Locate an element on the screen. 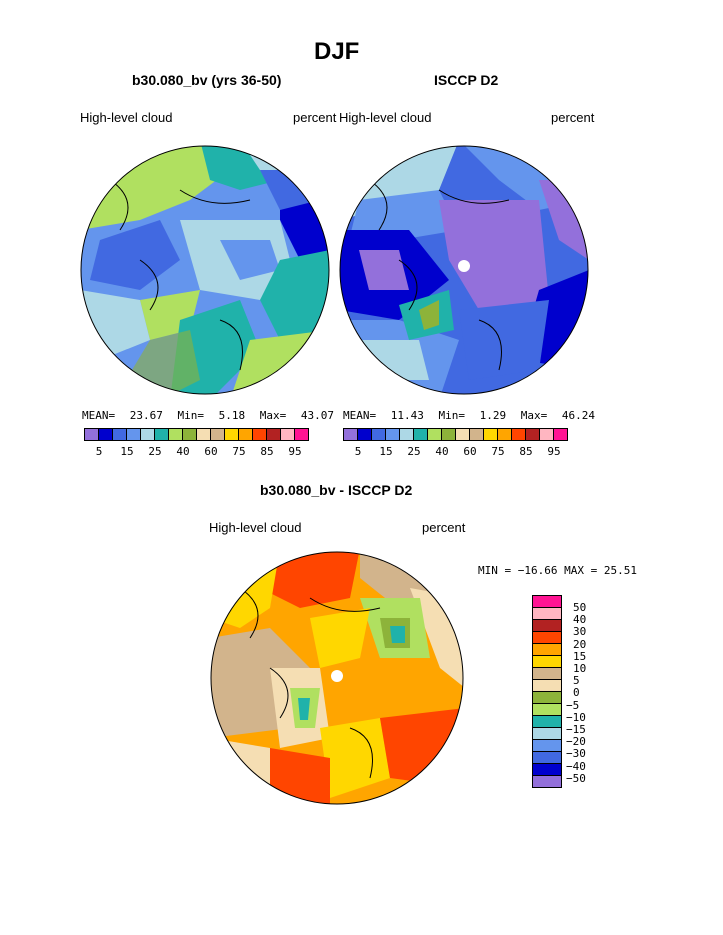 Image resolution: width=723 pixels, height=935 pixels. colorbar-level-label: −15 is located at coordinates (576, 729).